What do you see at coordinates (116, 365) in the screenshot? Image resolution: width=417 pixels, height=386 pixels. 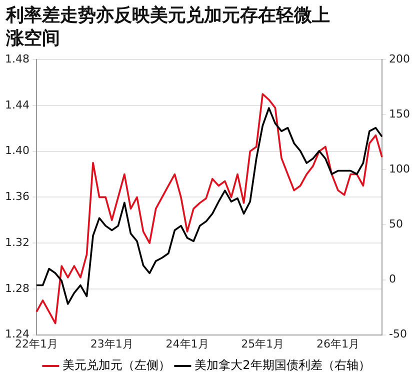 I see `legend-label: 美元兑加元（左侧）` at bounding box center [116, 365].